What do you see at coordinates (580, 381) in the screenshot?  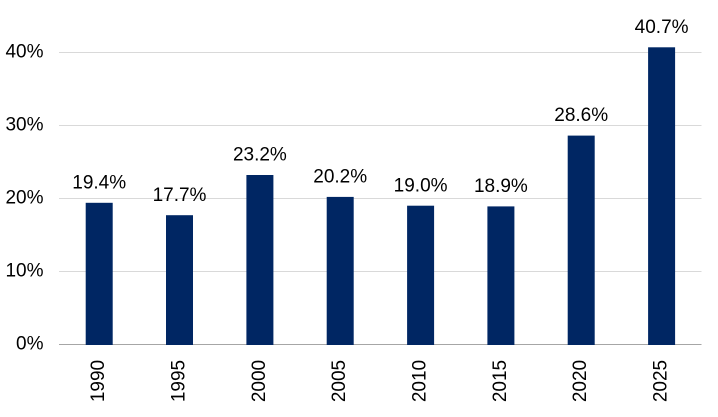 I see `svg-text: 2020` at bounding box center [580, 381].